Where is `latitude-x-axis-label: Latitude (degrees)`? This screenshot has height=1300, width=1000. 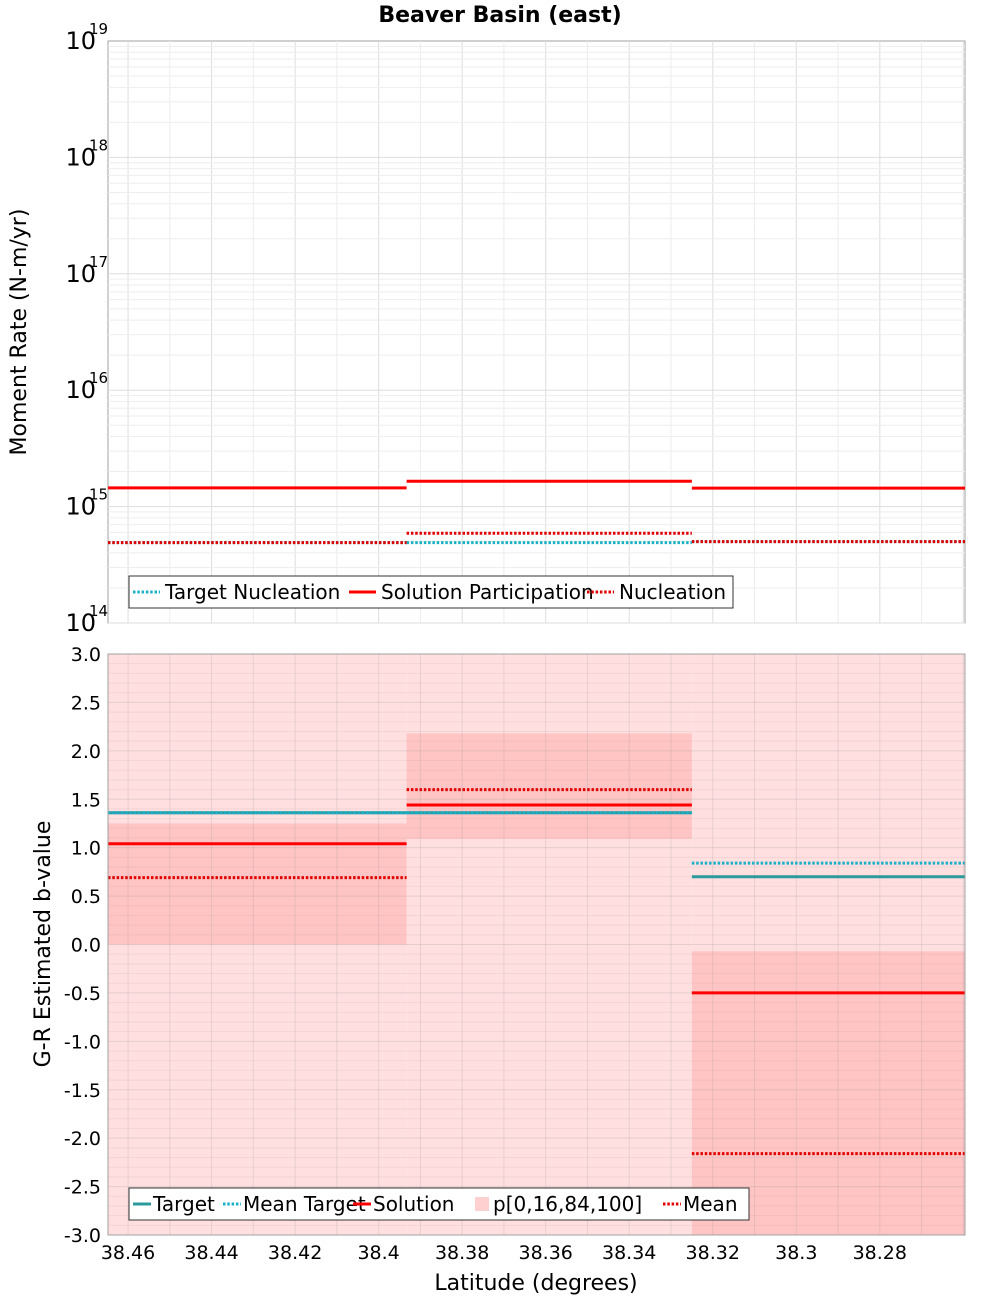
latitude-x-axis-label: Latitude (degrees) is located at coordinates (535, 1283).